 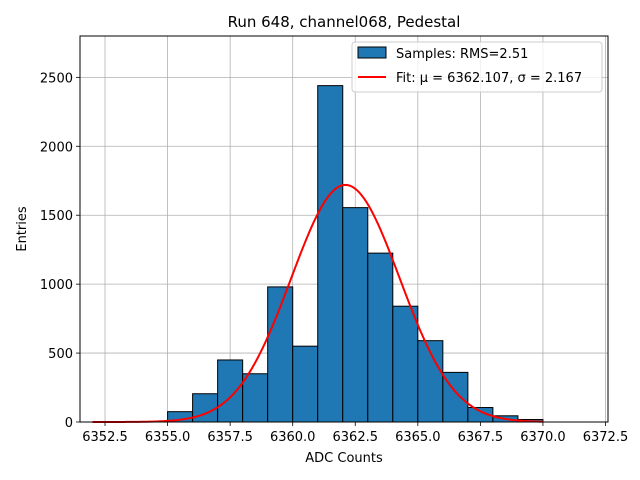 What do you see at coordinates (168, 437) in the screenshot?
I see `x-tick-label: 6355.0` at bounding box center [168, 437].